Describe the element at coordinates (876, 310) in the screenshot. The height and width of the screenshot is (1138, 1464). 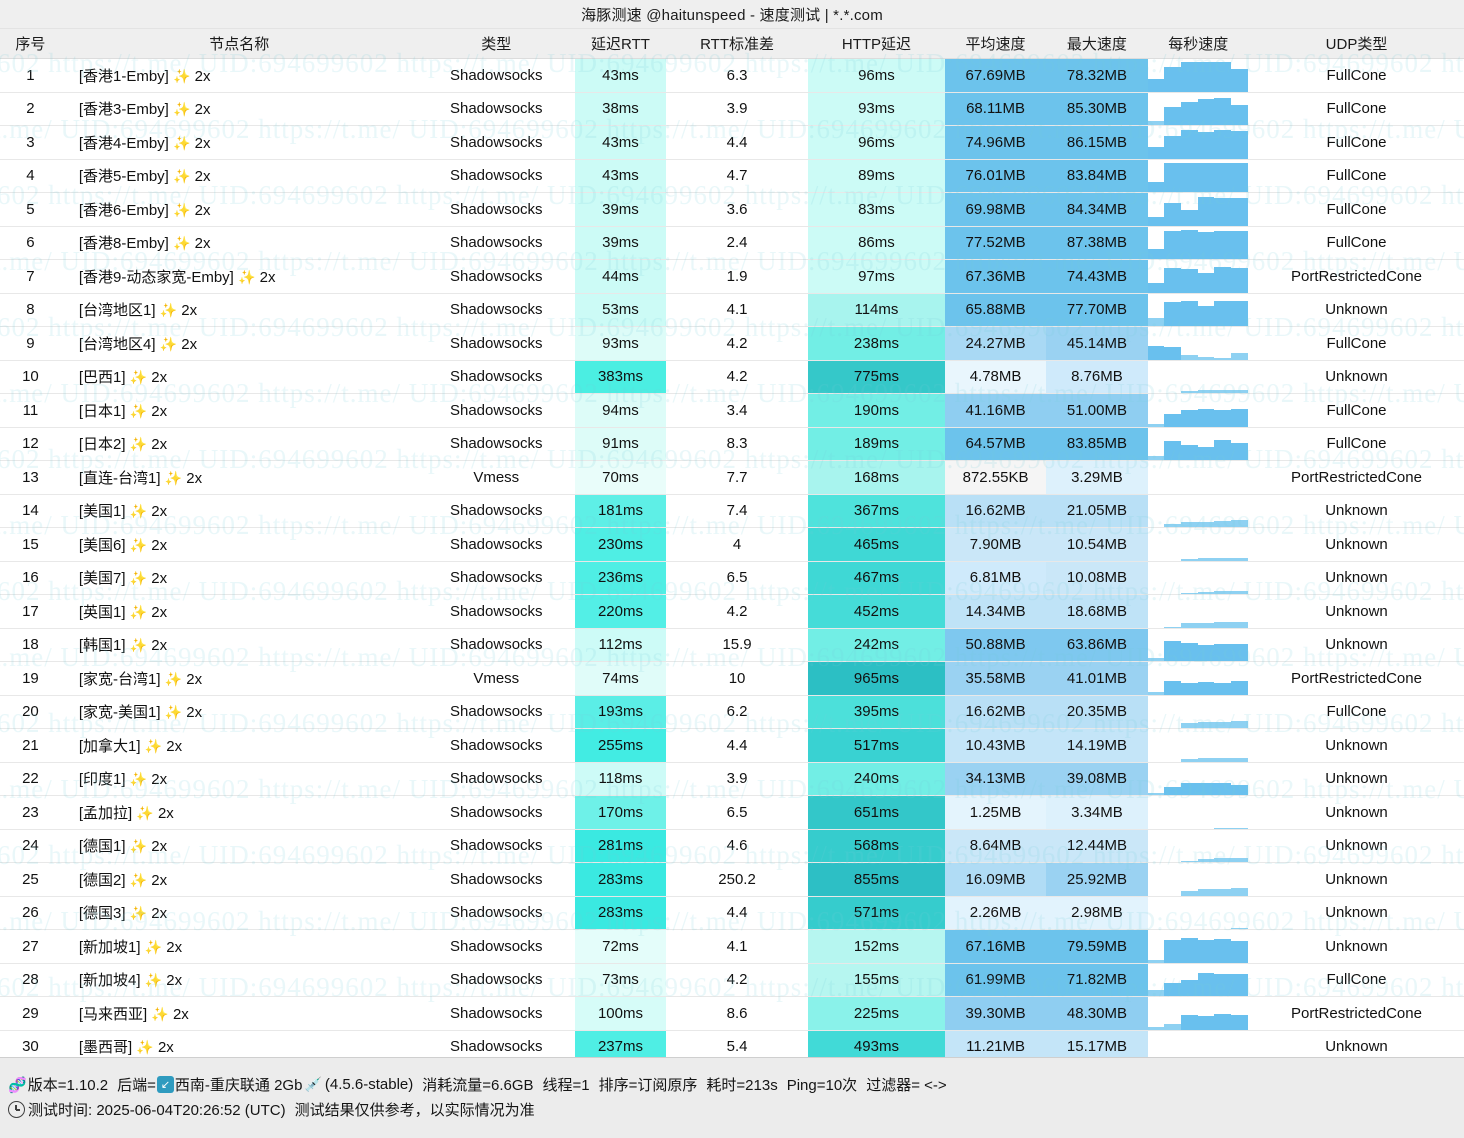
I see `cell-http-delay: 114ms` at that location.